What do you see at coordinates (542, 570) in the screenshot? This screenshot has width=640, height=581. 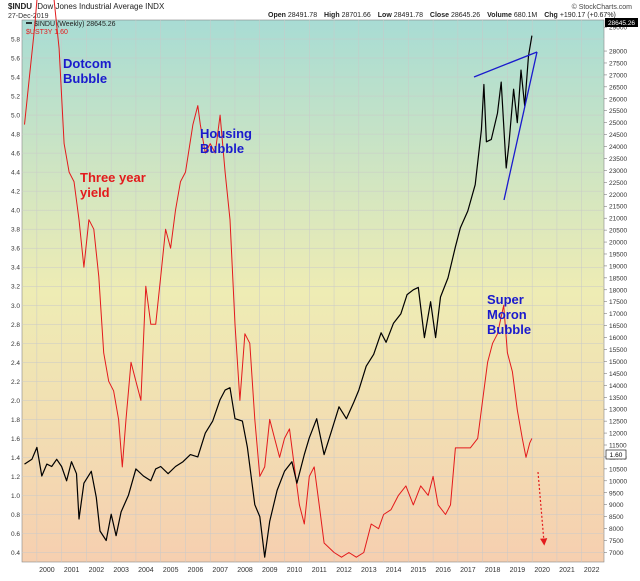 I see `x-tick-label: 2020` at bounding box center [542, 570].